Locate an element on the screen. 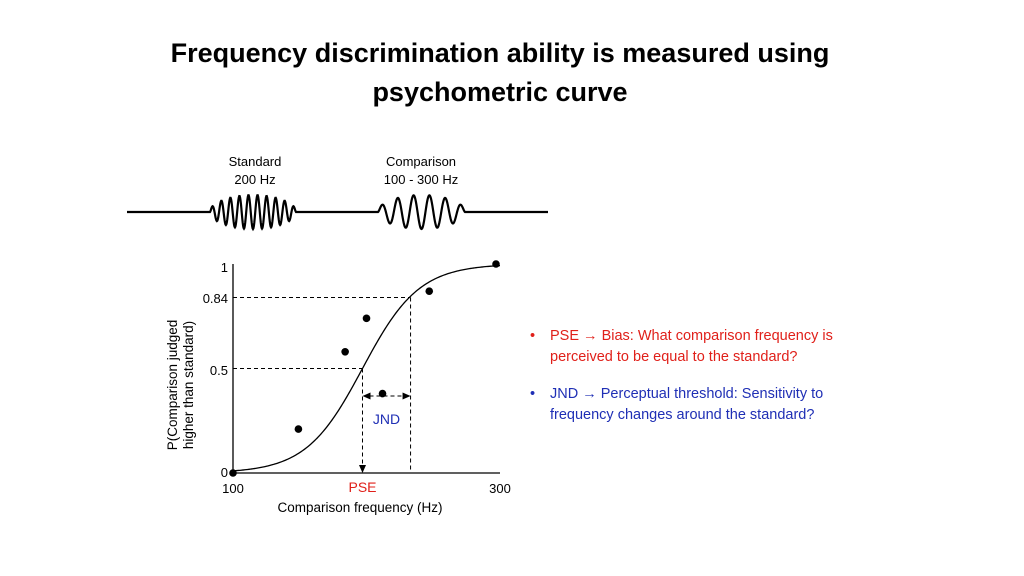 The width and height of the screenshot is (1024, 576). title-line-2: psychometric curve is located at coordinates (500, 92).